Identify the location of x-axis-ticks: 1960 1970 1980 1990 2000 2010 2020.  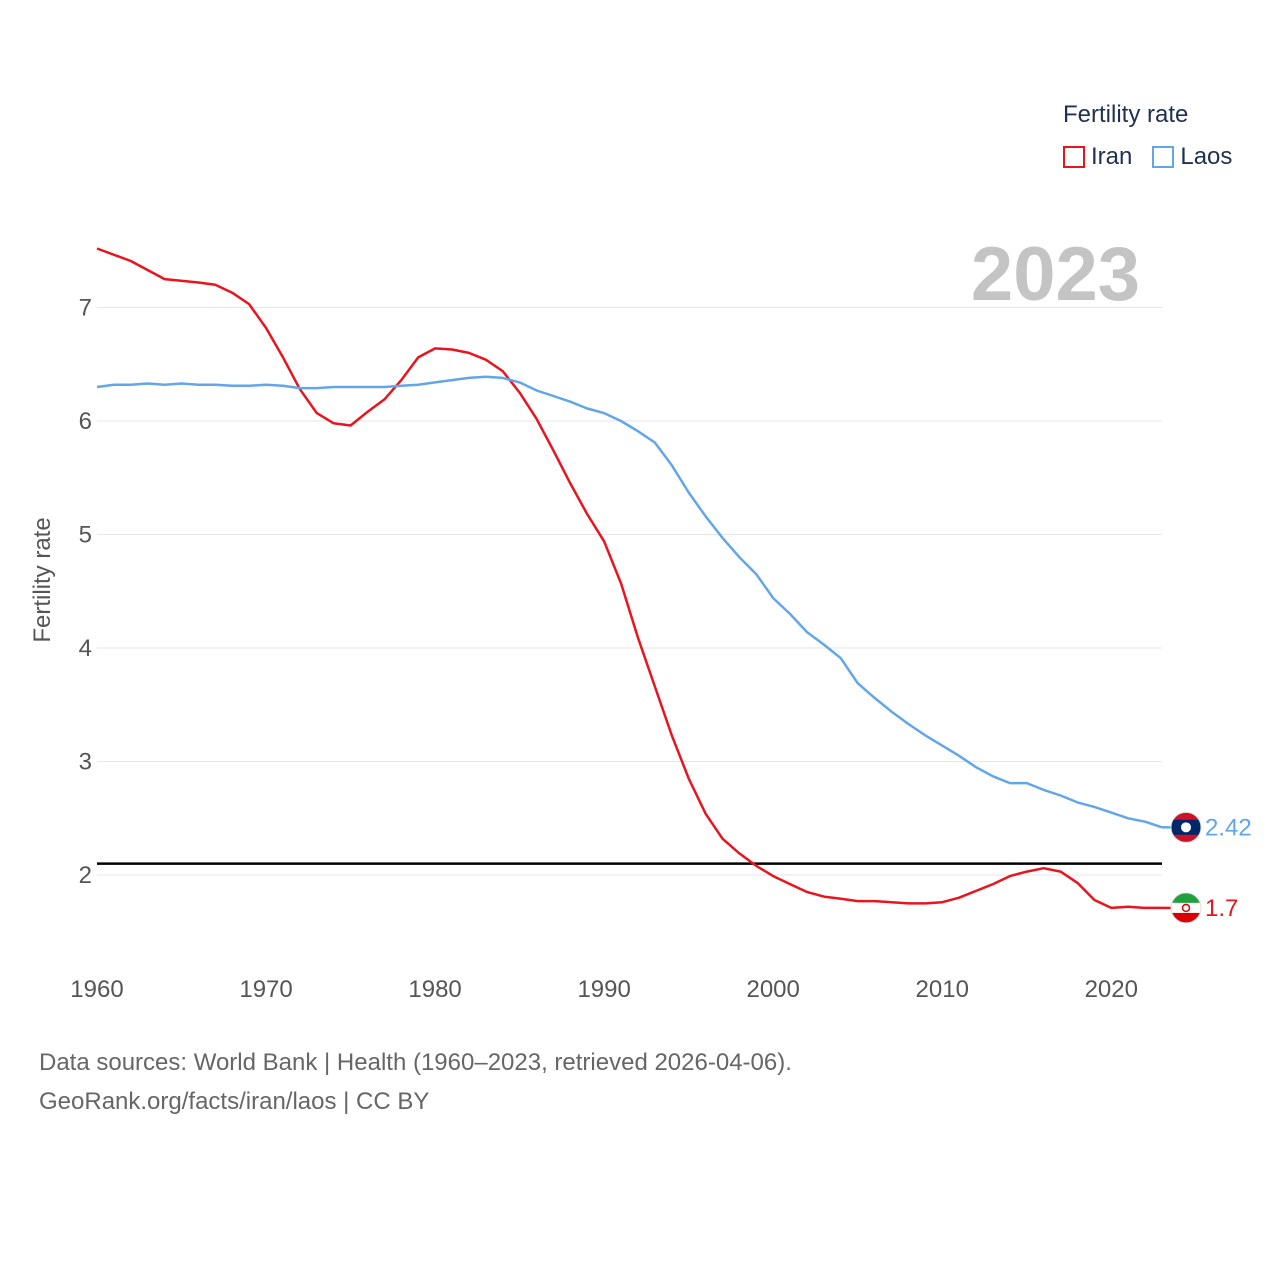
(604, 989).